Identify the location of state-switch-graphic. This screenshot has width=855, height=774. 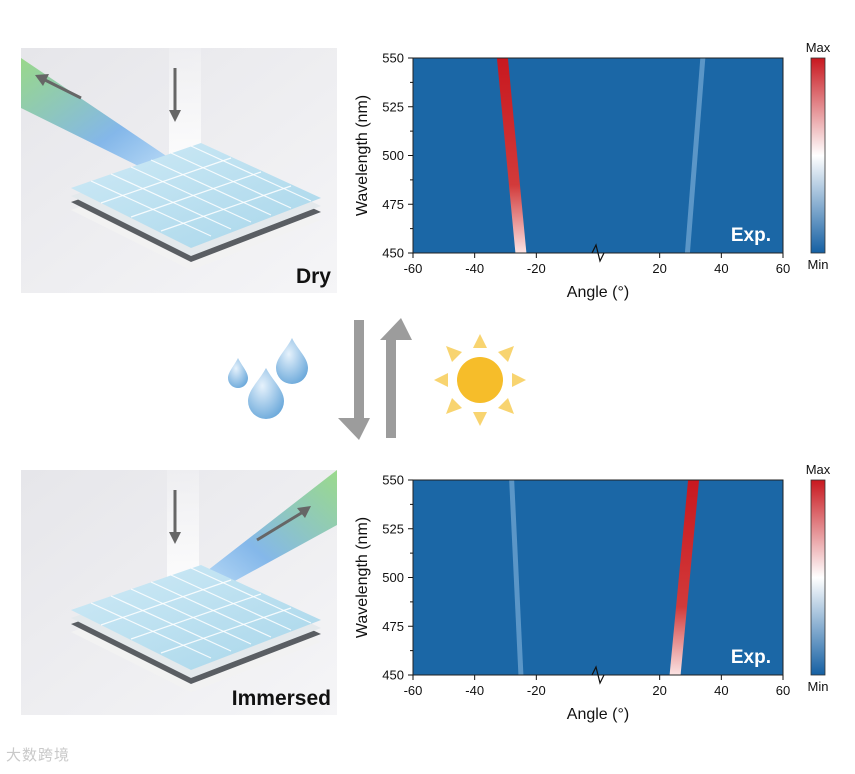
(380, 380).